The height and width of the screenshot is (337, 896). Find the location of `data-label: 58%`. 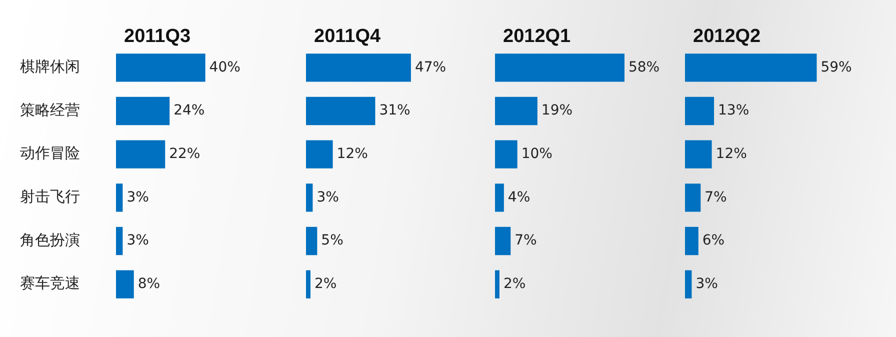

data-label: 58% is located at coordinates (644, 67).